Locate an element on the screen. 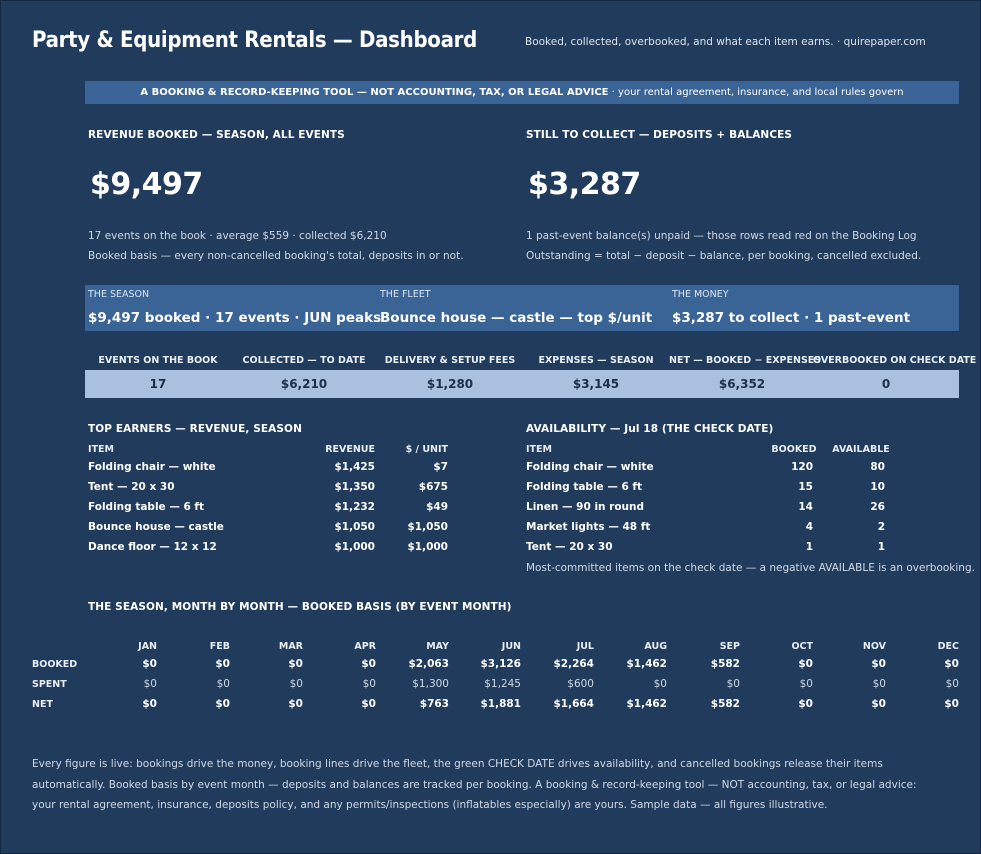 The height and width of the screenshot is (854, 981). availability-available: 10 is located at coordinates (877, 487).